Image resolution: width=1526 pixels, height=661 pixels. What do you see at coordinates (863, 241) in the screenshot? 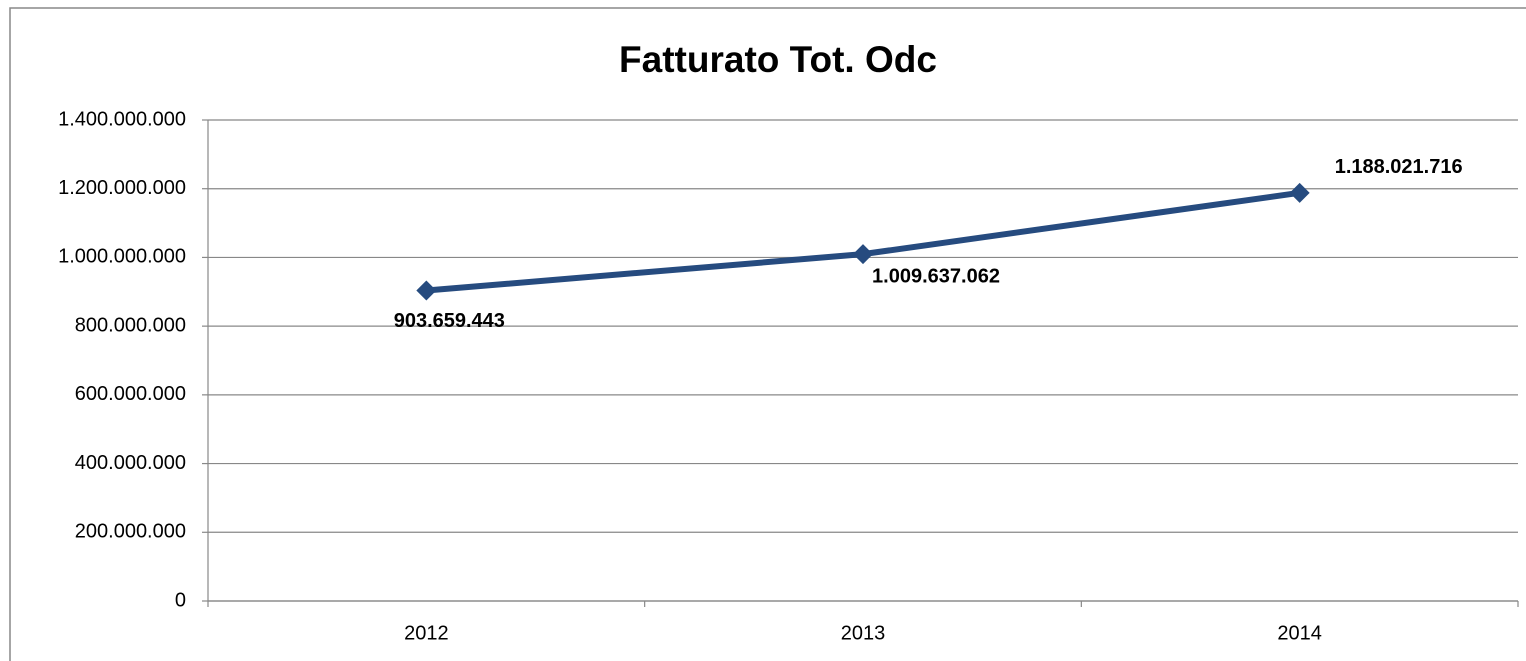
I see `line` at bounding box center [863, 241].